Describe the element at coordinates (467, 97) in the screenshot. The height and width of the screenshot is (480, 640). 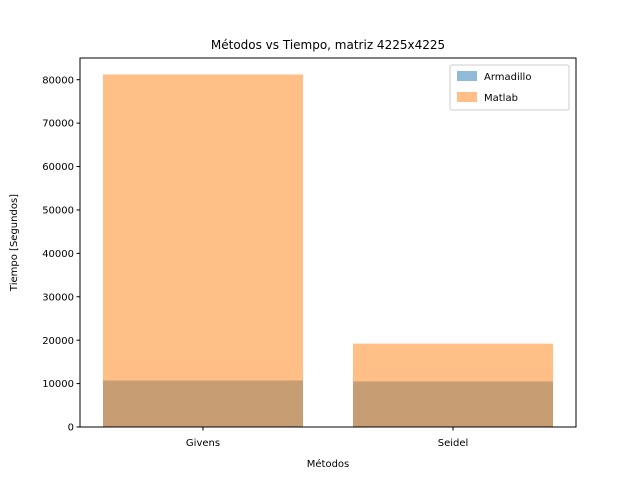
I see `legend-swatch-matlab` at that location.